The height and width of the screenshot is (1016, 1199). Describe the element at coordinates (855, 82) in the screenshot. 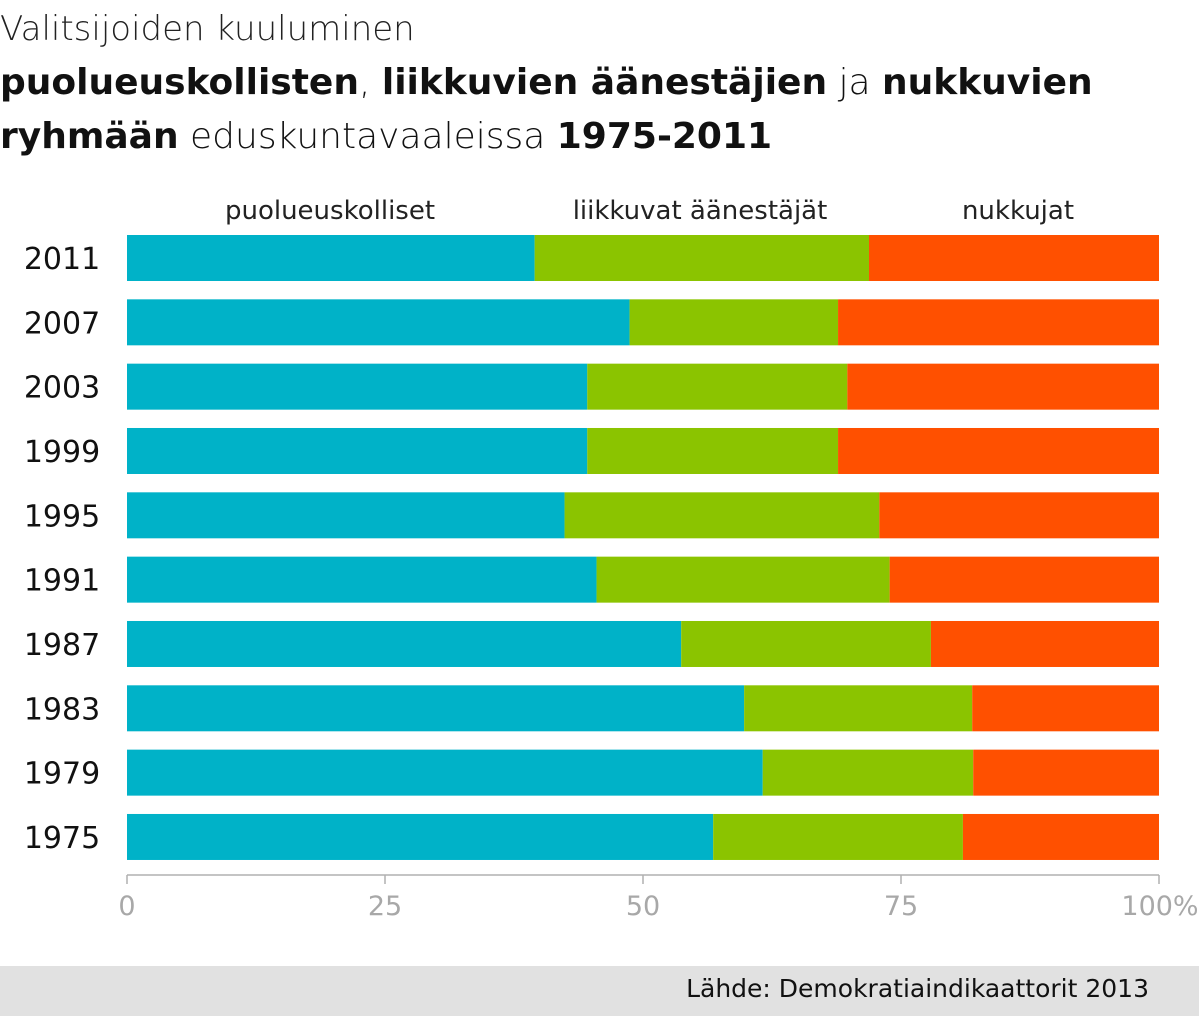

I see `title-segment: ja` at that location.